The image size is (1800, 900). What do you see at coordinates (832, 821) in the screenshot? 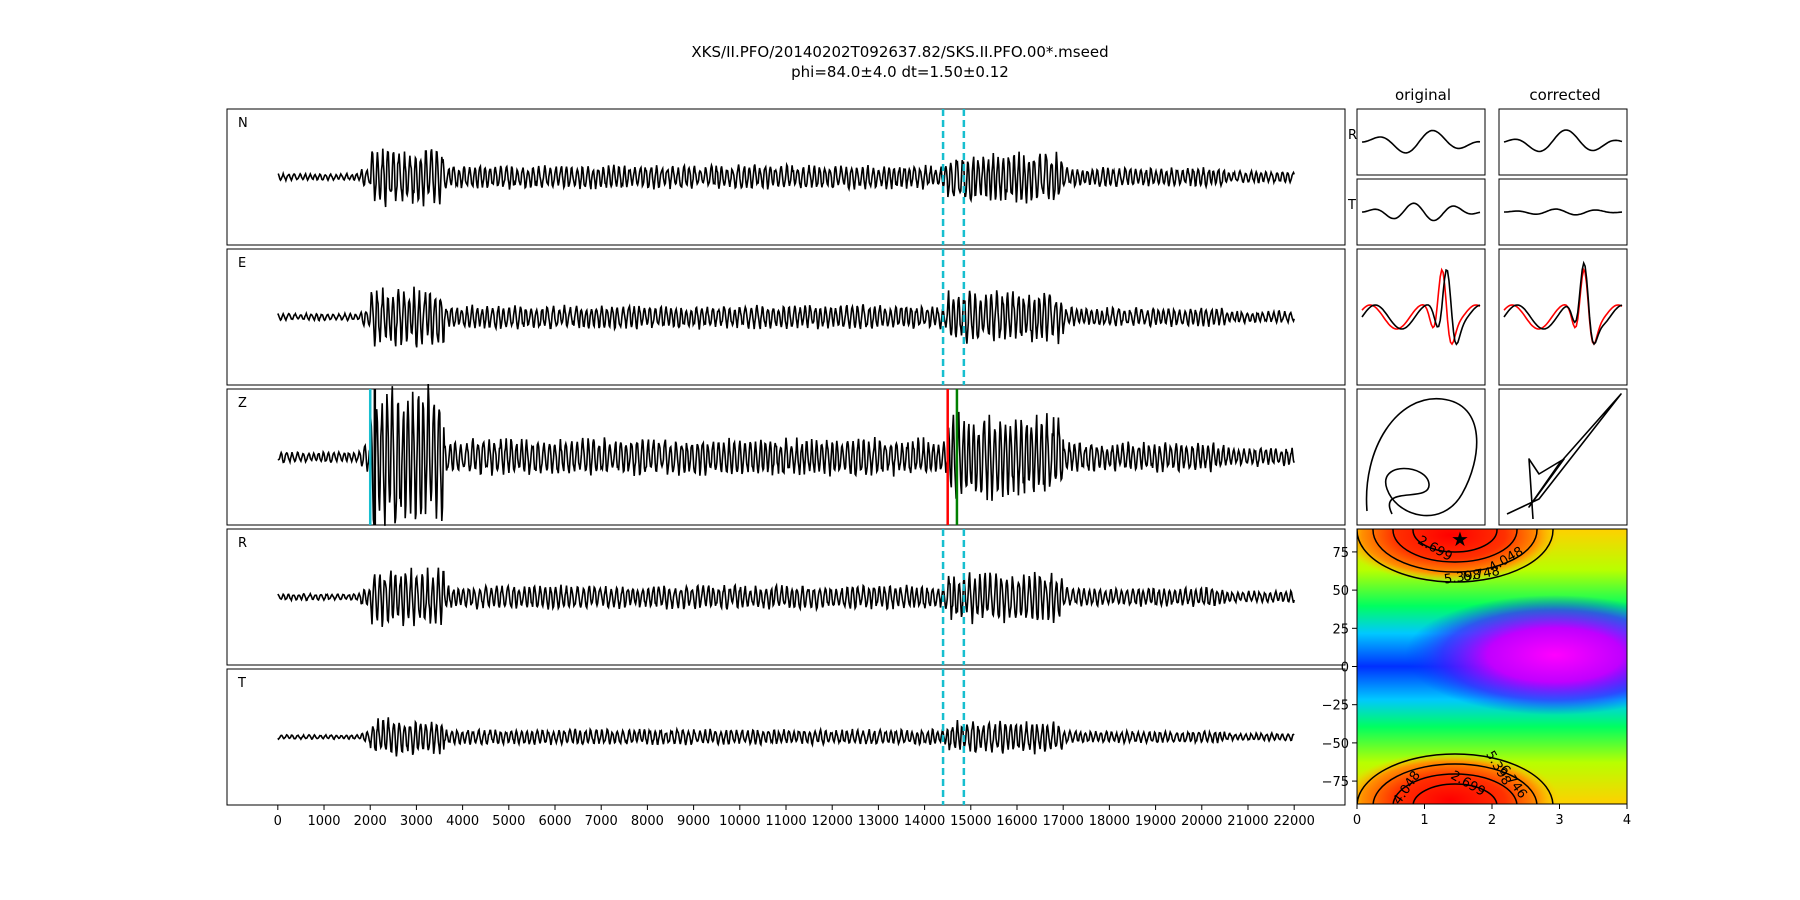
I see `x-tick-label: 12000` at bounding box center [832, 821].